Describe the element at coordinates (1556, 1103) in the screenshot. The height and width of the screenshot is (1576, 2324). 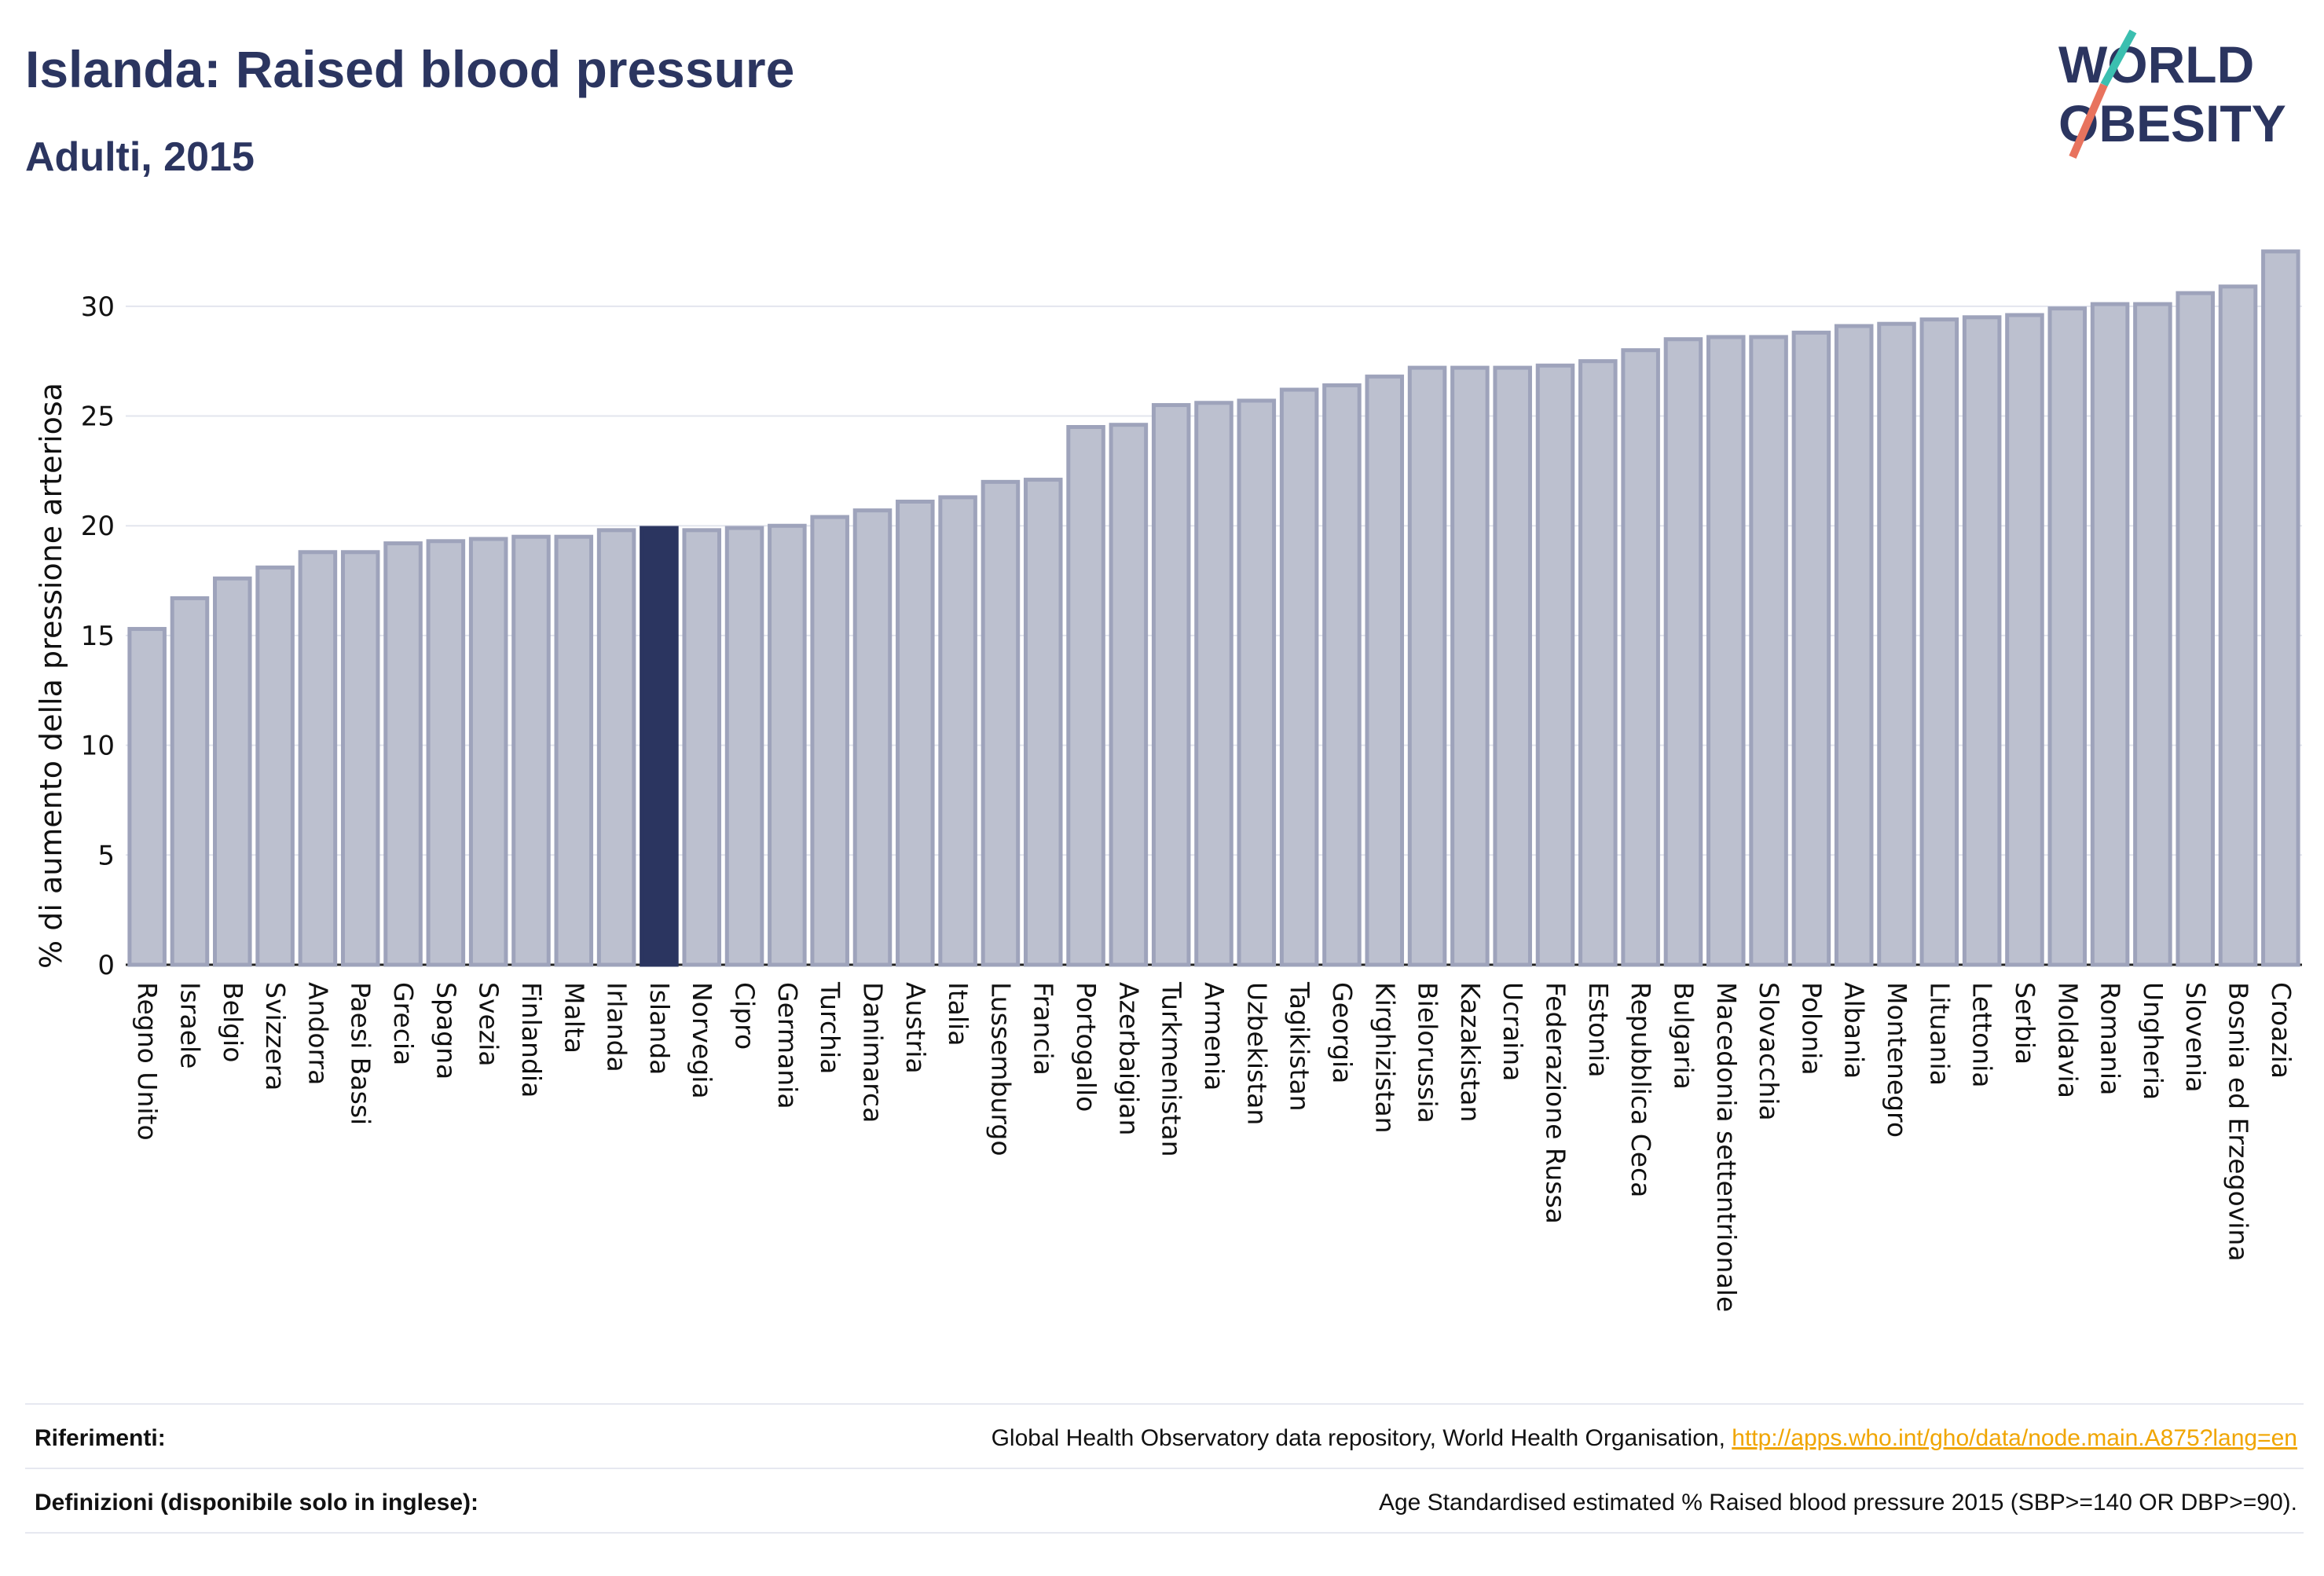
I see `x-tick-label: Federazione Russa` at that location.